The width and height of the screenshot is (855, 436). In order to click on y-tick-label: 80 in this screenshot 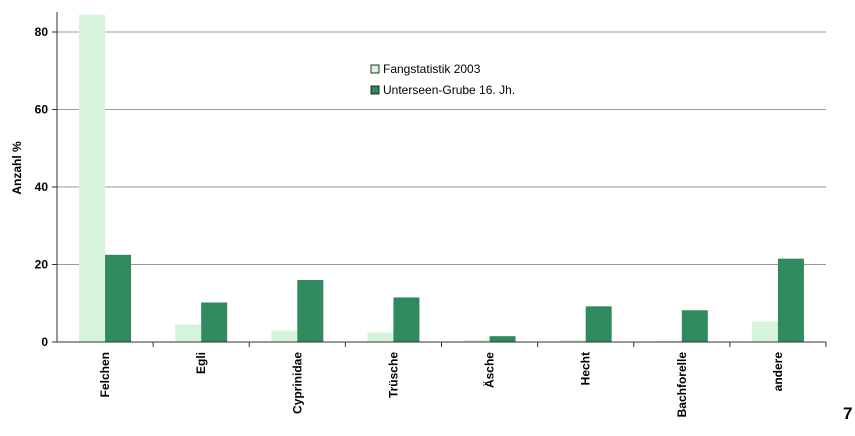, I will do `click(42, 32)`.